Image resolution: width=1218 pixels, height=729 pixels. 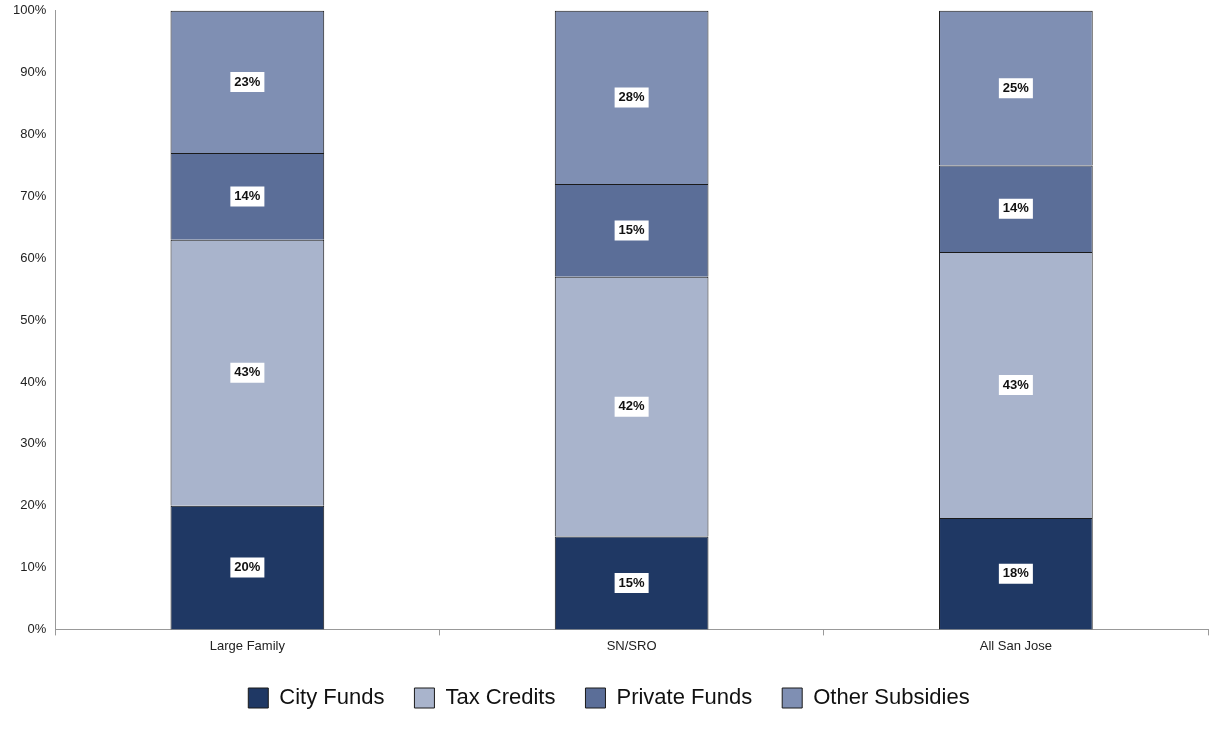 I want to click on legend-label: City Funds, so click(x=332, y=697).